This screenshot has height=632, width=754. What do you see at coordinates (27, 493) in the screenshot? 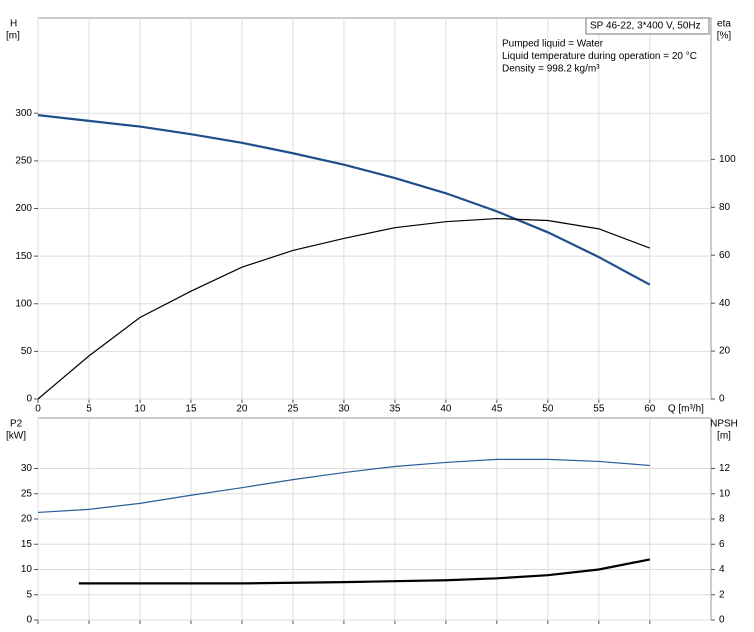
I see `y-tick-label: 25` at bounding box center [27, 493].